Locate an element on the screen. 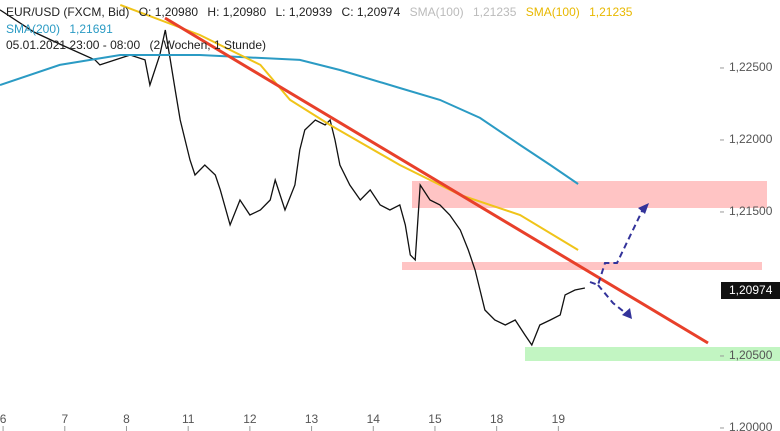 Image resolution: width=780 pixels, height=431 pixels. y-tick-label: 1,22500 is located at coordinates (751, 67).